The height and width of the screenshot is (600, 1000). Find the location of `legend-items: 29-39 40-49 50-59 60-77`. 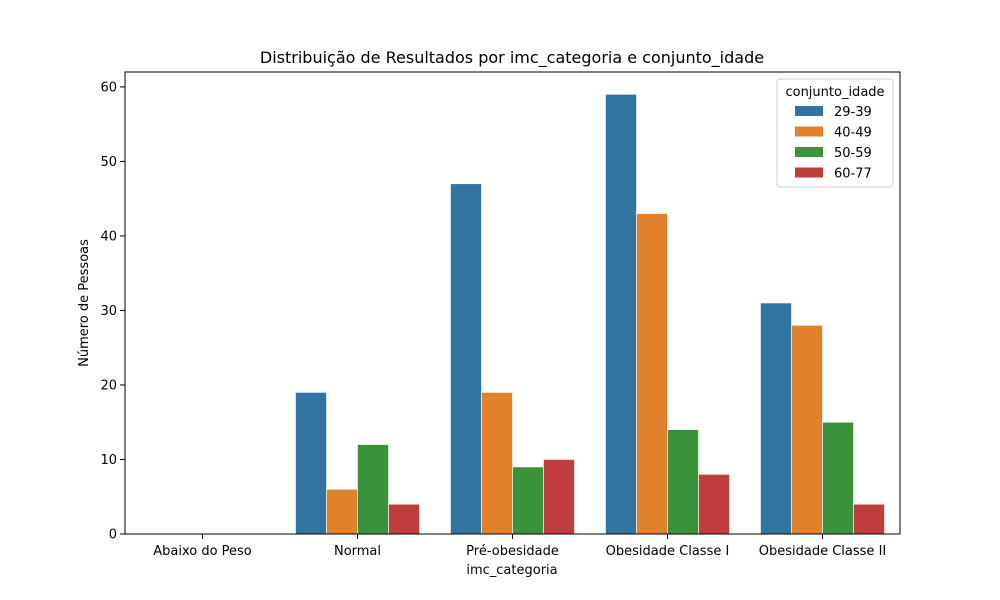

legend-items: 29-39 40-49 50-59 60-77 is located at coordinates (833, 143).